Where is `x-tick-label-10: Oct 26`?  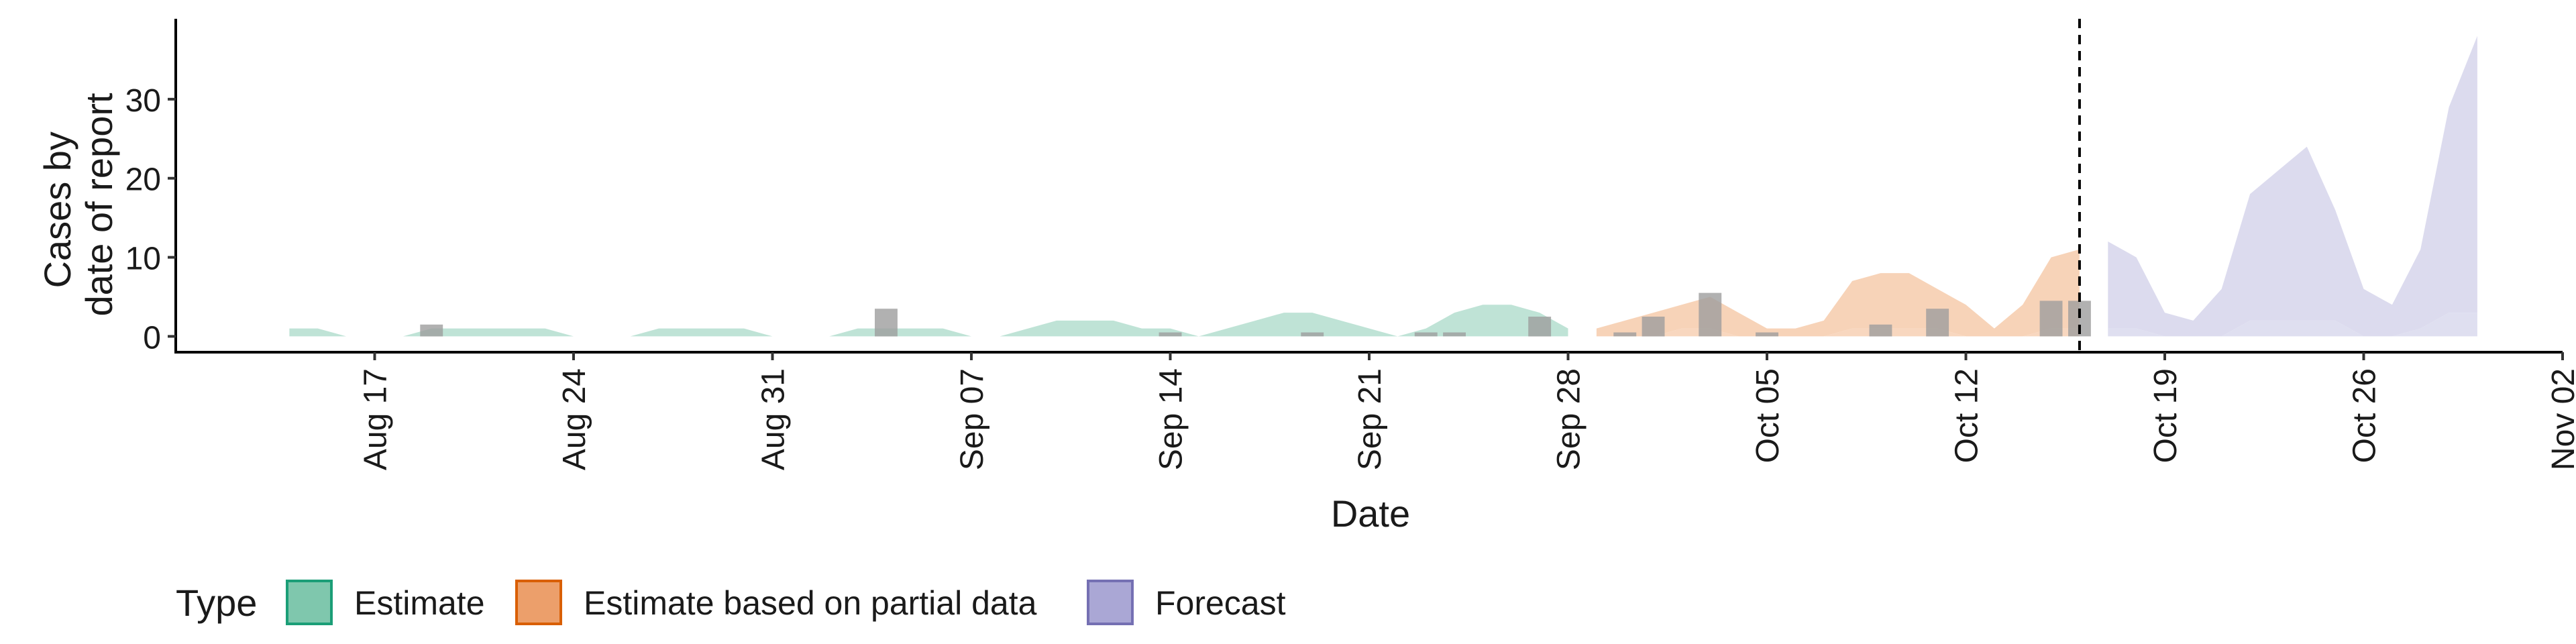
x-tick-label-10: Oct 26 is located at coordinates (2365, 415).